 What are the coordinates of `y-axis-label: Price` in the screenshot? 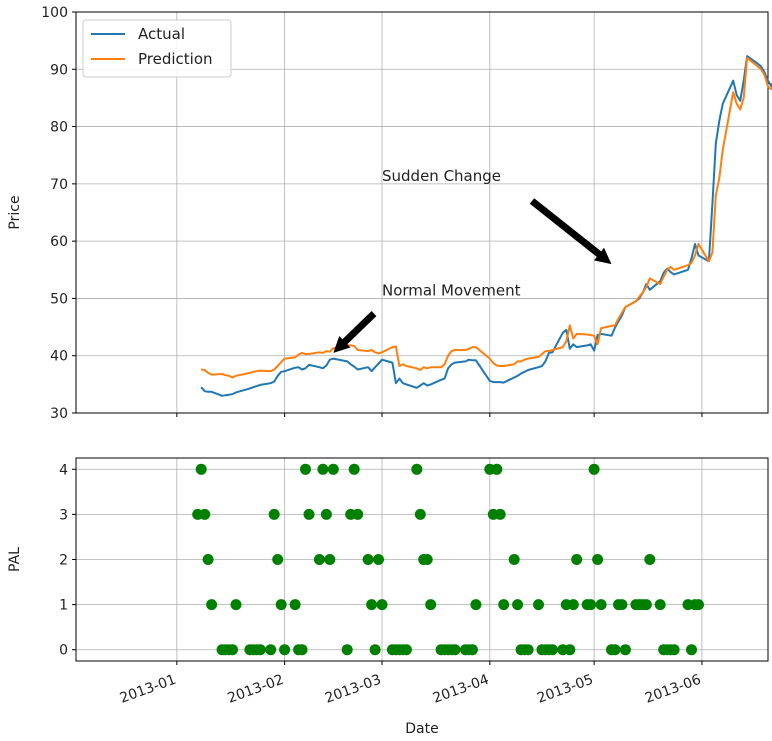 It's located at (15, 212).